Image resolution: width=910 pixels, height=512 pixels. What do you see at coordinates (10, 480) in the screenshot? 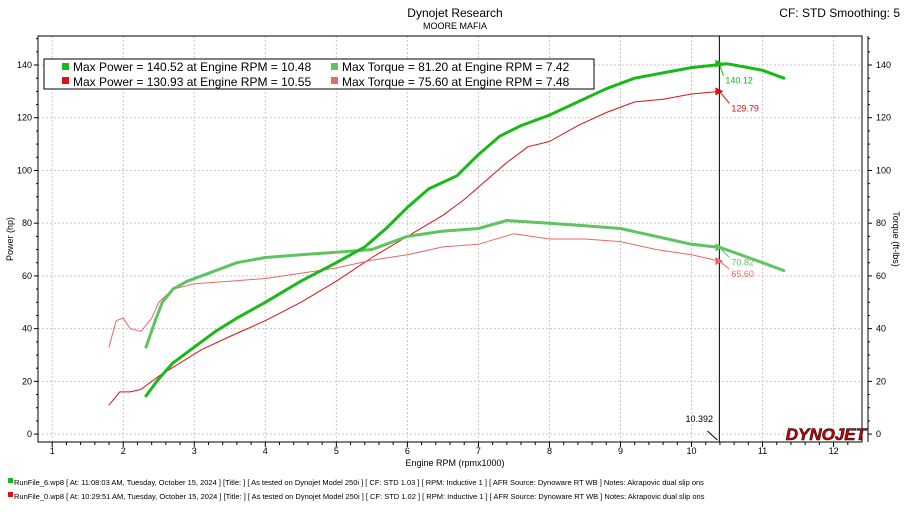
I see `footer-run1-swatch` at bounding box center [10, 480].